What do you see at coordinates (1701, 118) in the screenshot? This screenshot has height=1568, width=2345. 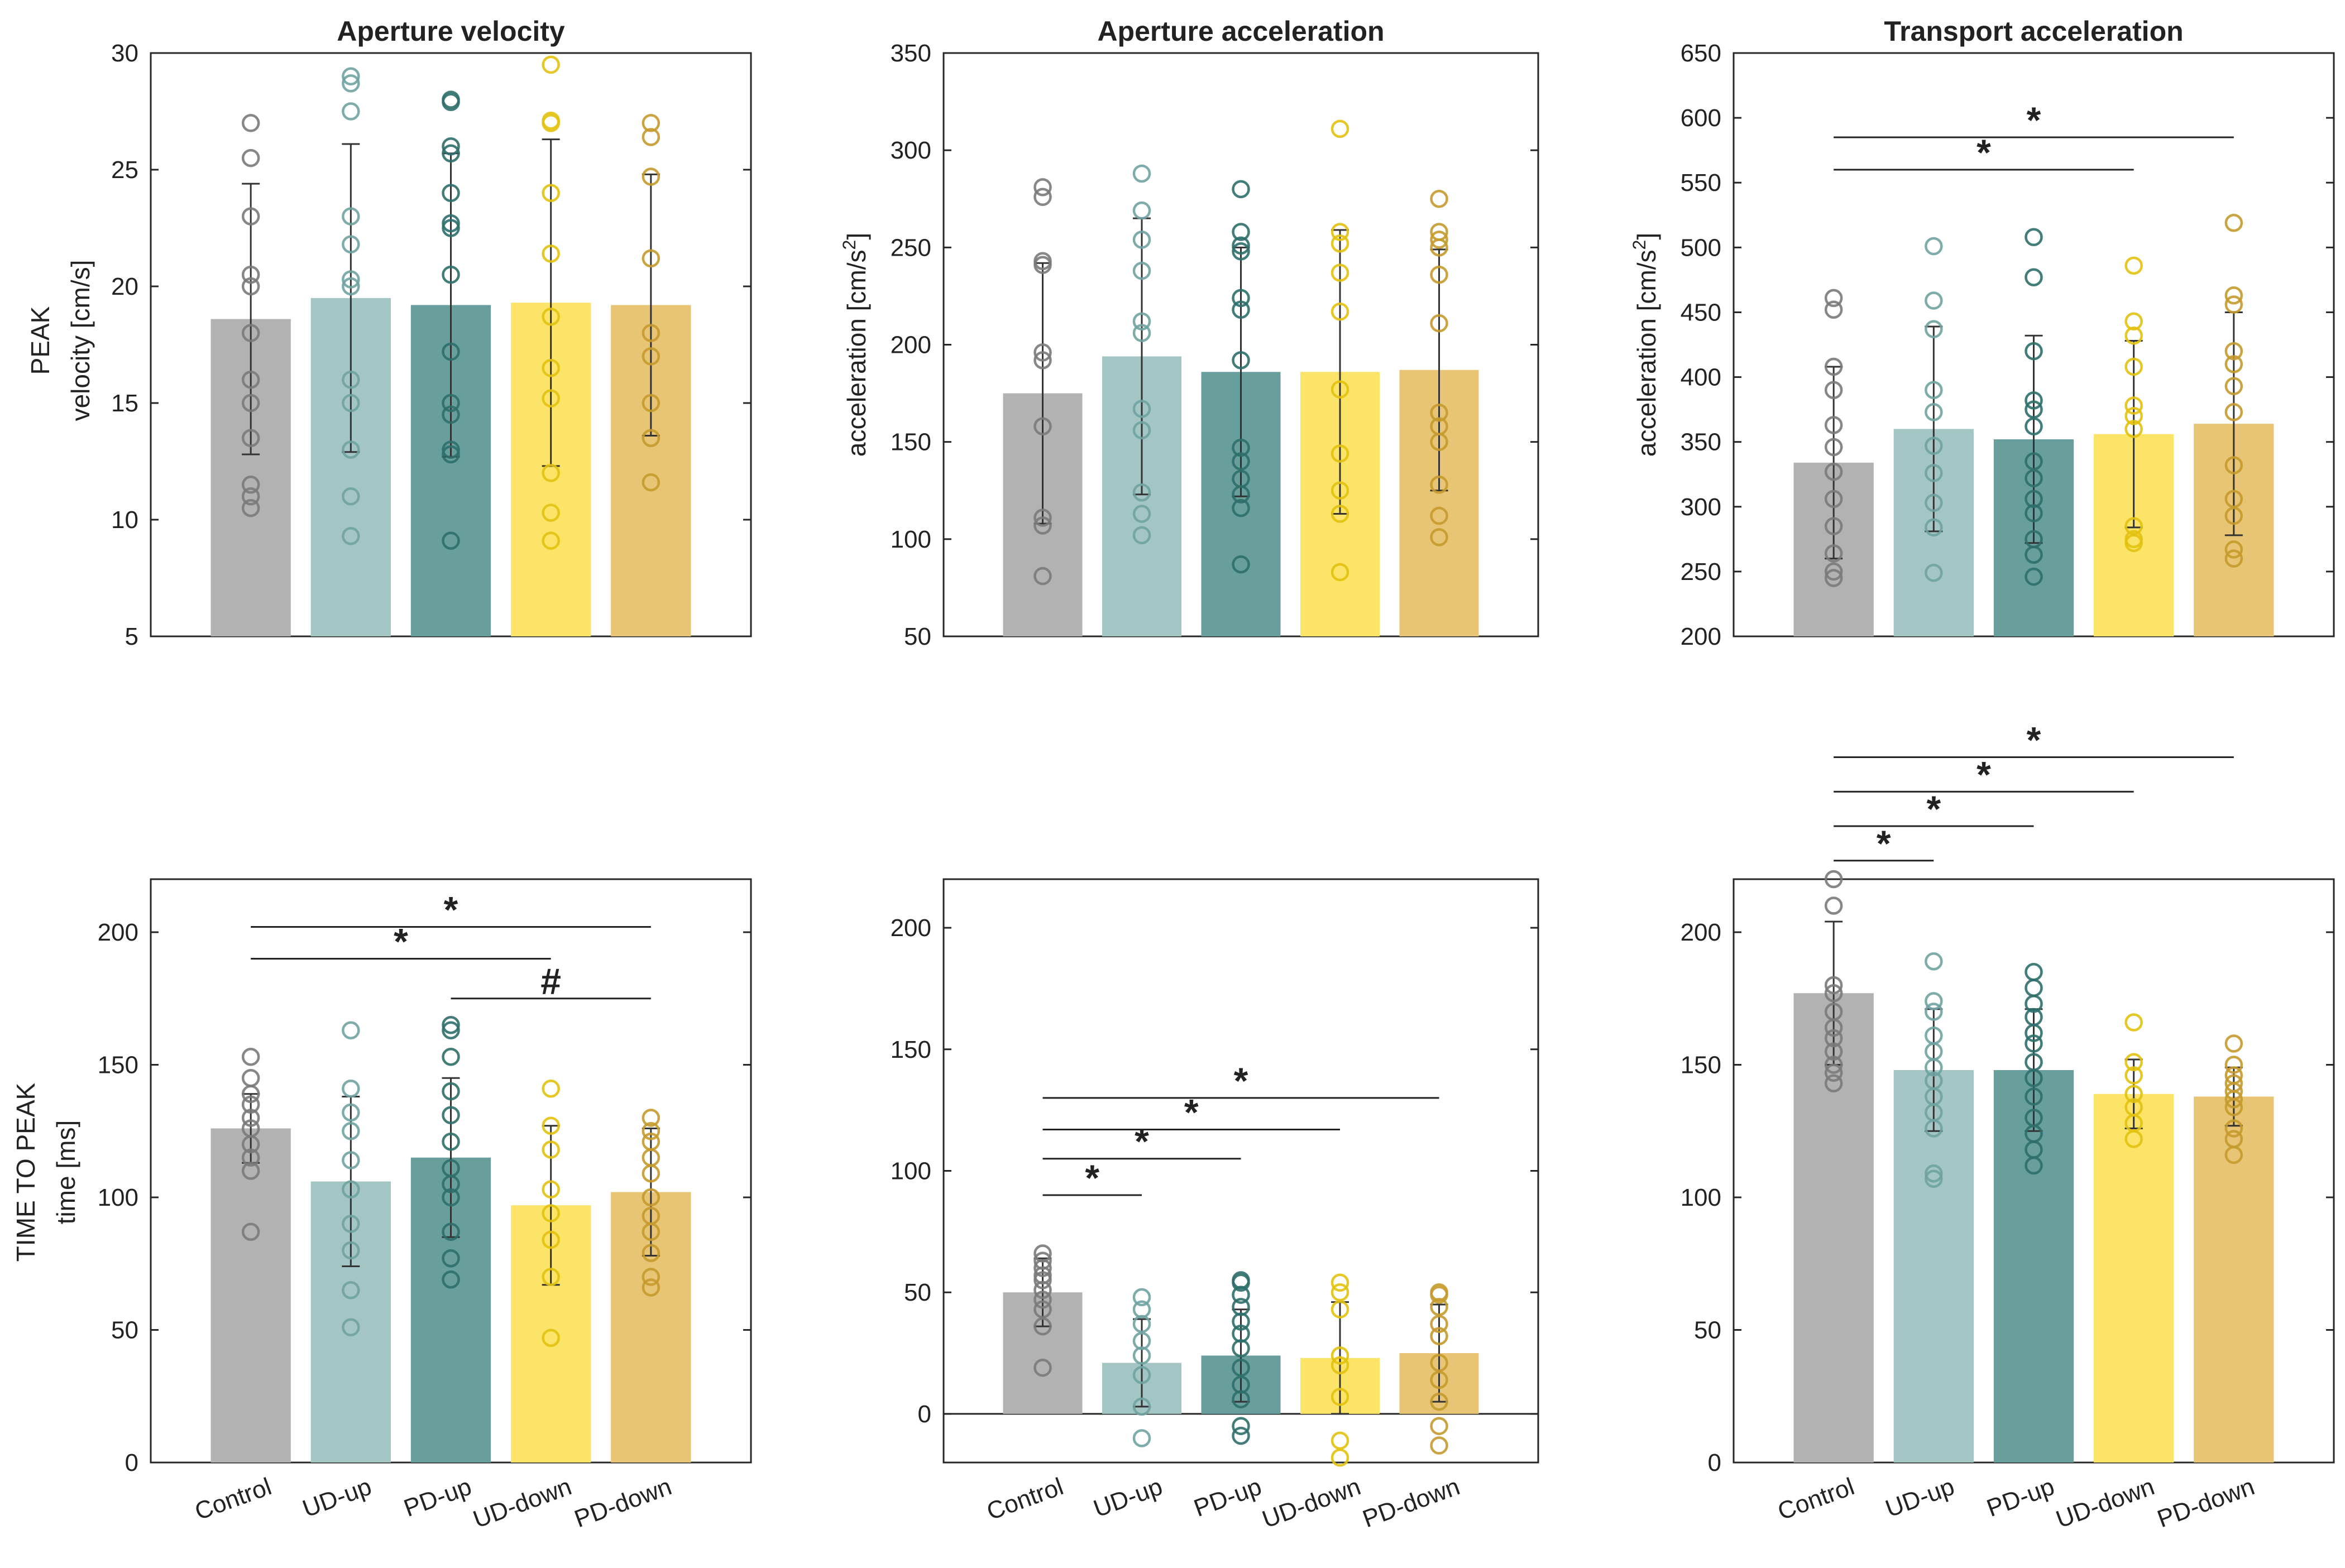 I see `y-tick-label: 600` at bounding box center [1701, 118].